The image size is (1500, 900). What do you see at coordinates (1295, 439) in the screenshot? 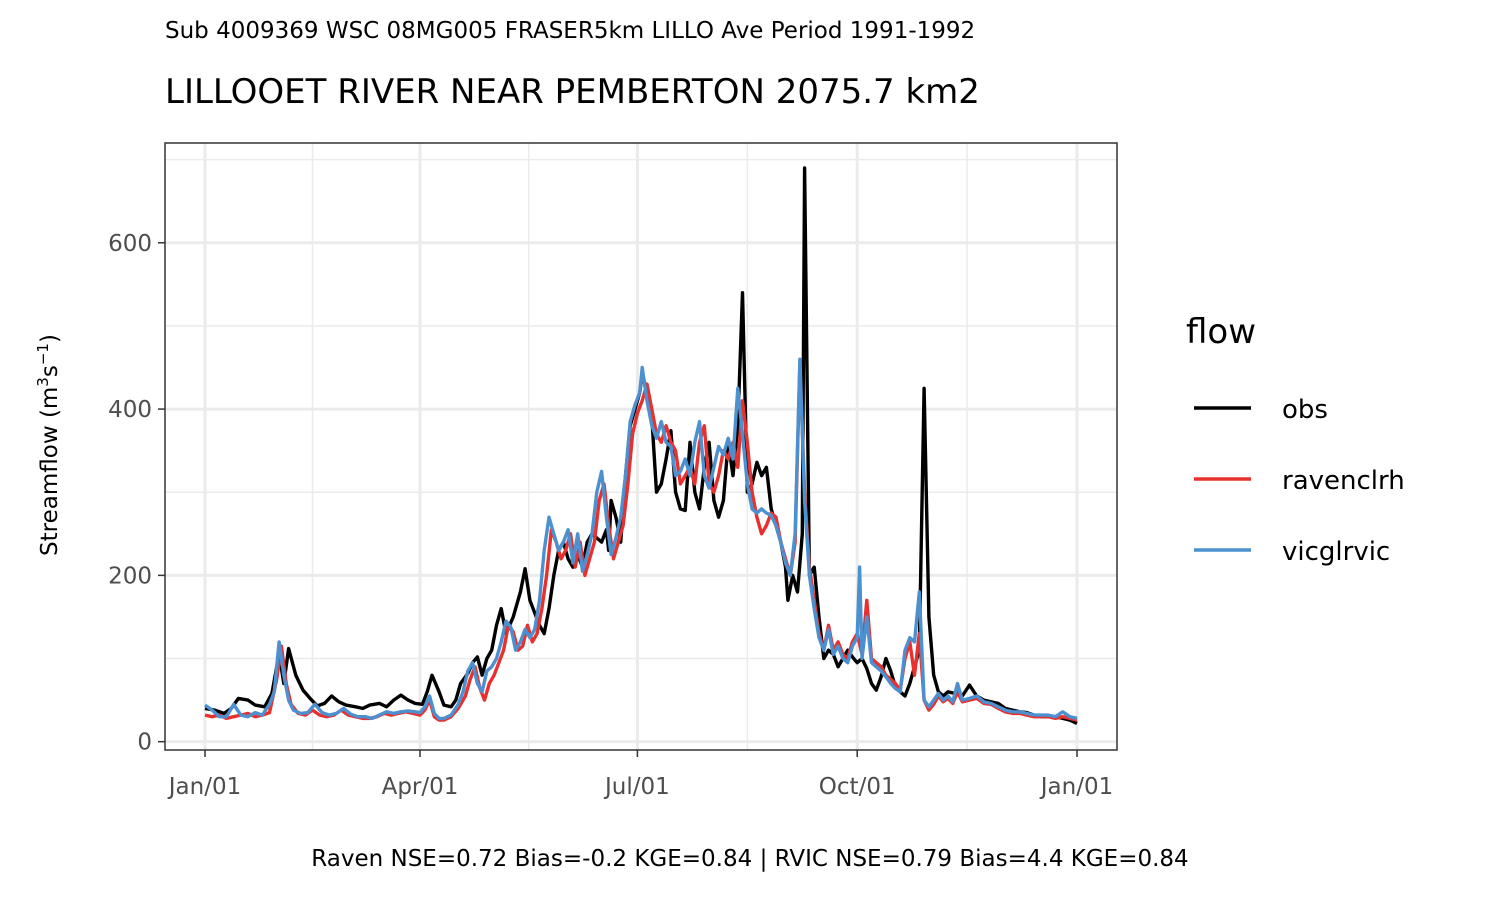
I see `legend: flow obs ravenclrh vicglrvic` at bounding box center [1295, 439].